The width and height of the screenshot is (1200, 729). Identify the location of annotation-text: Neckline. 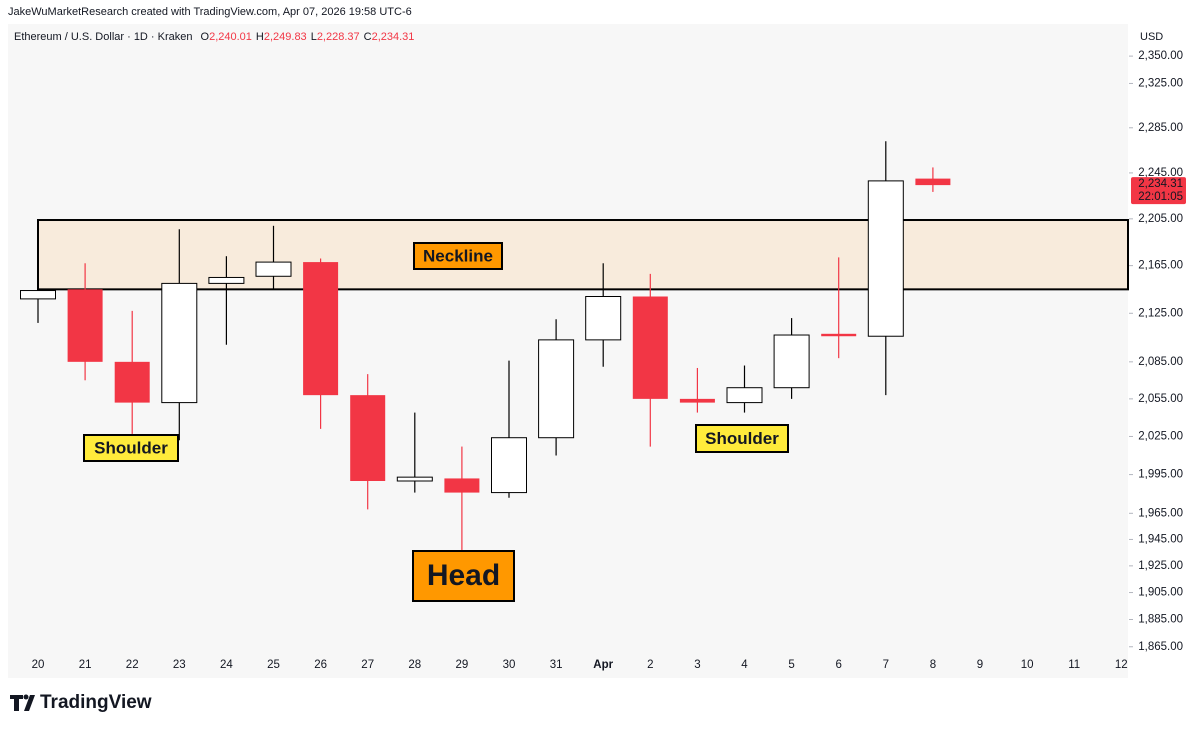
(458, 255).